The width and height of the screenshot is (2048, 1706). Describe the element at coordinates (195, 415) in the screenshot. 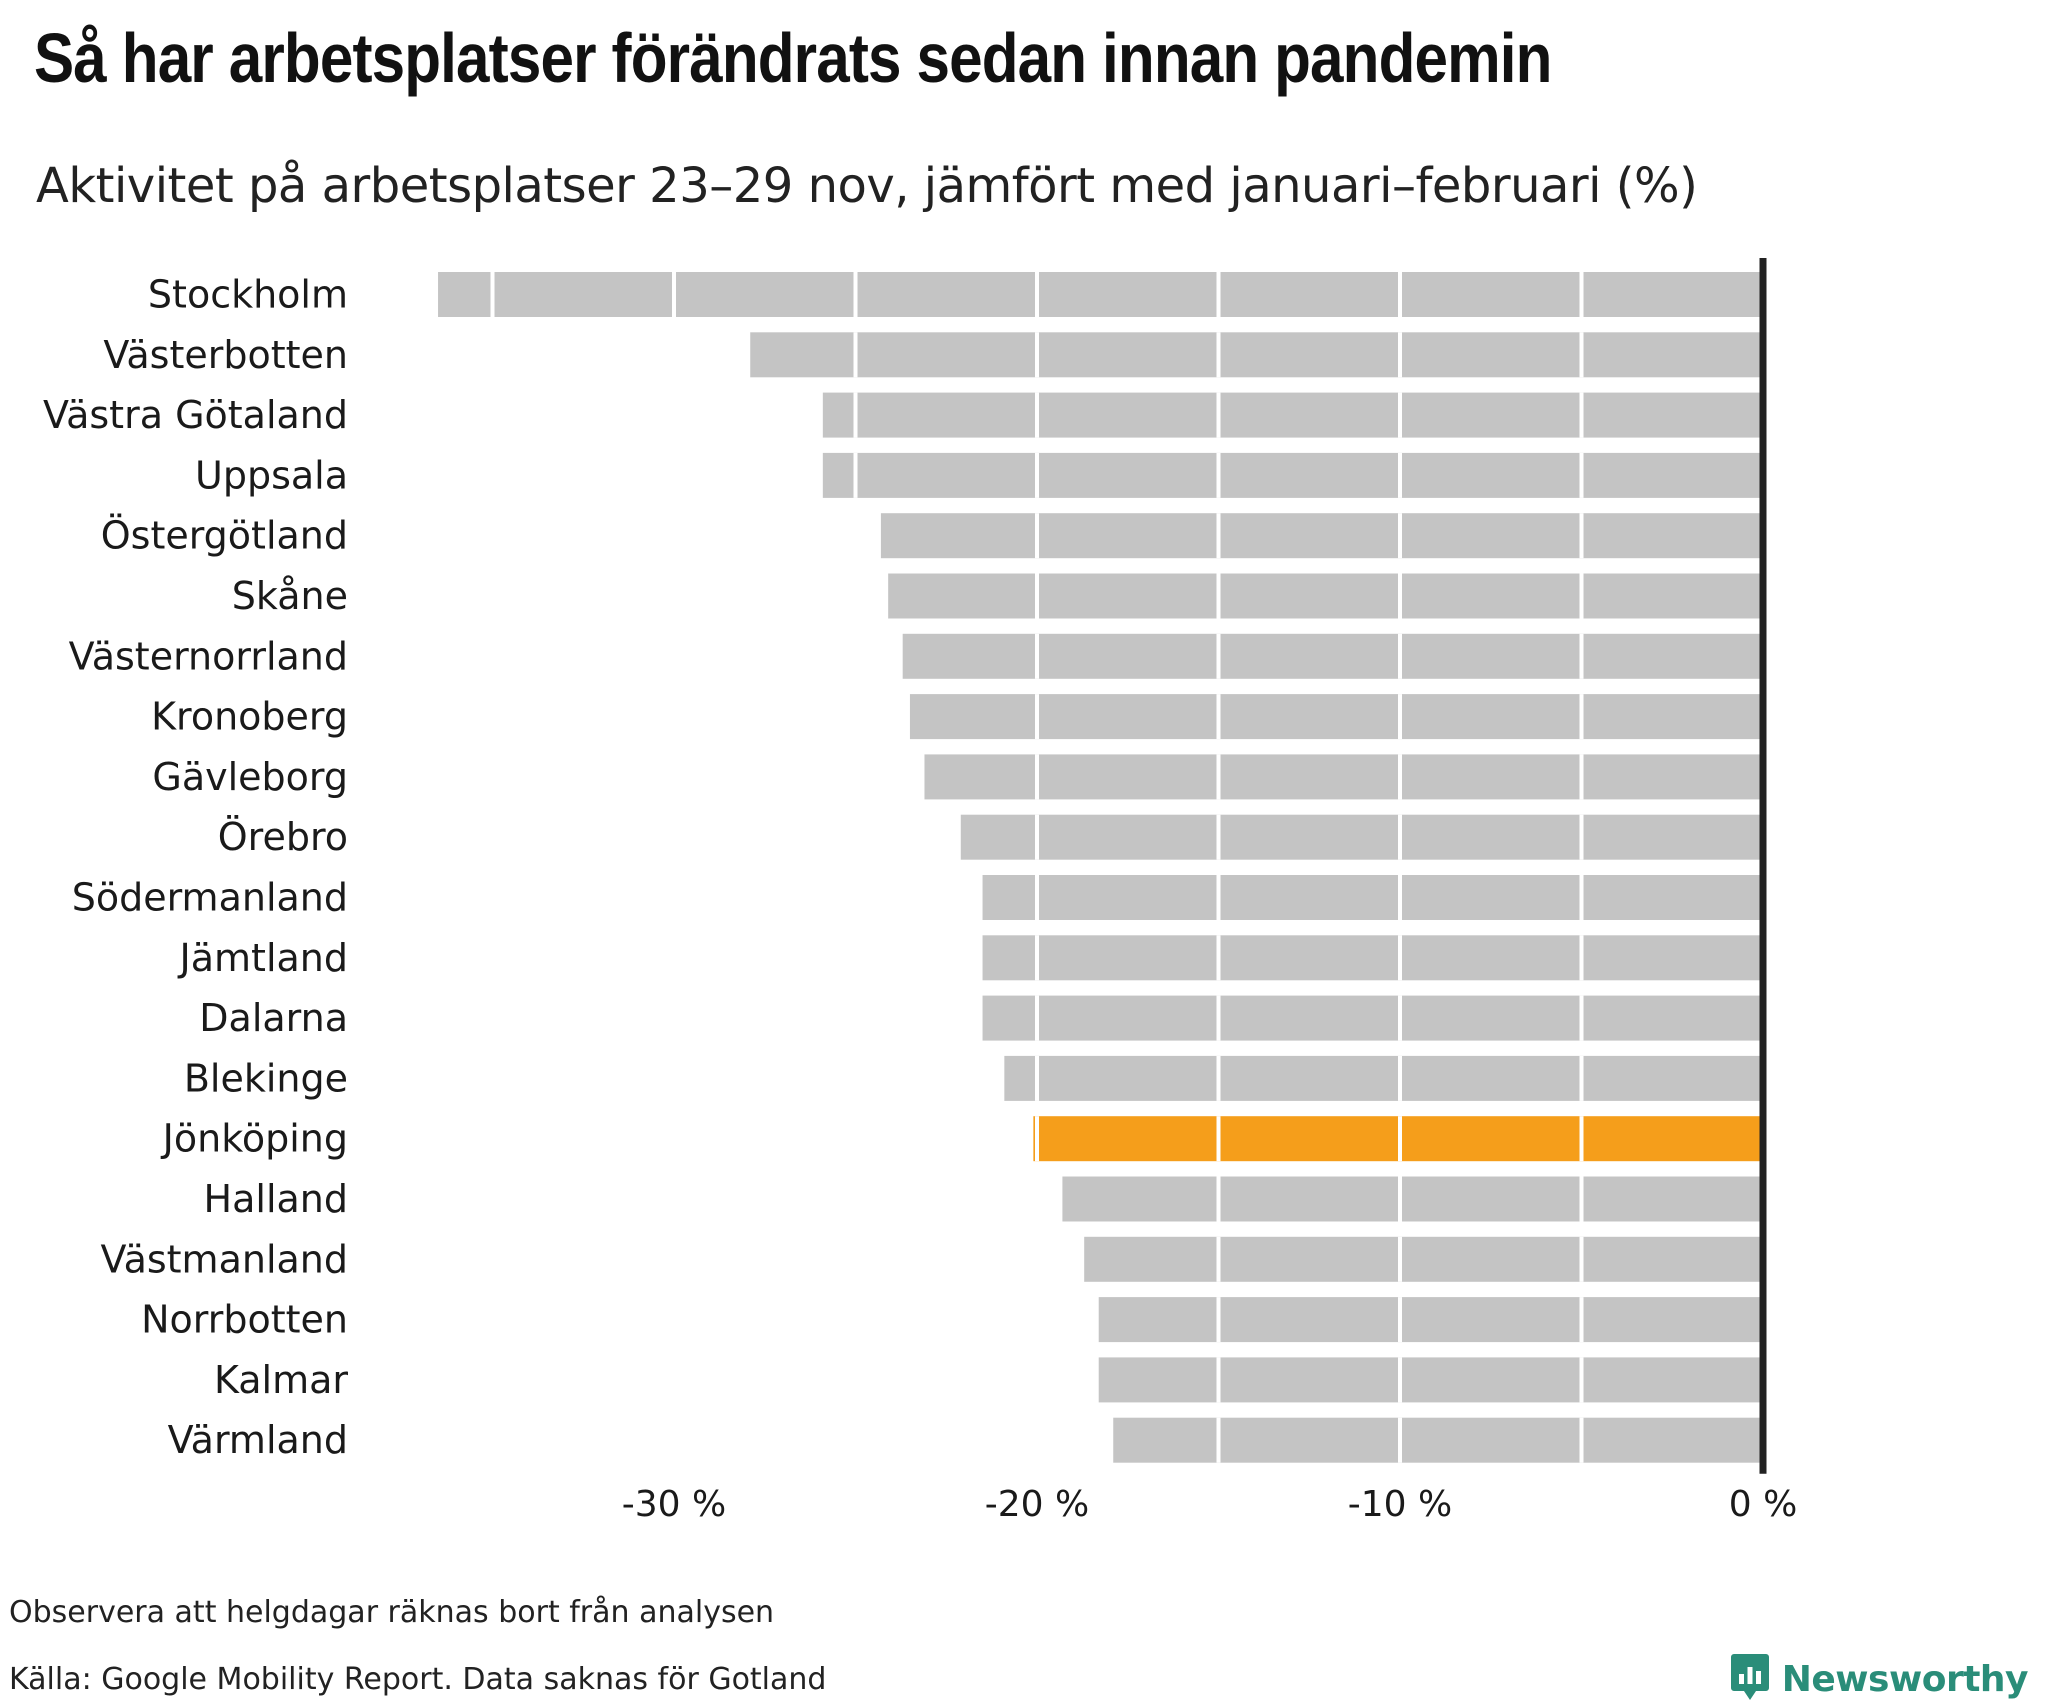

I see `category-label: Västra Götaland` at that location.